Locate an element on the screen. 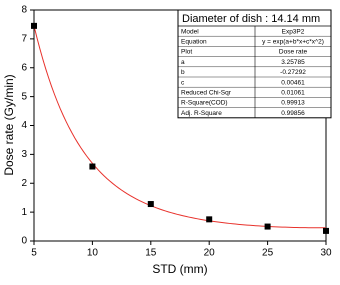  y-tick-label: 6 is located at coordinates (24, 67).